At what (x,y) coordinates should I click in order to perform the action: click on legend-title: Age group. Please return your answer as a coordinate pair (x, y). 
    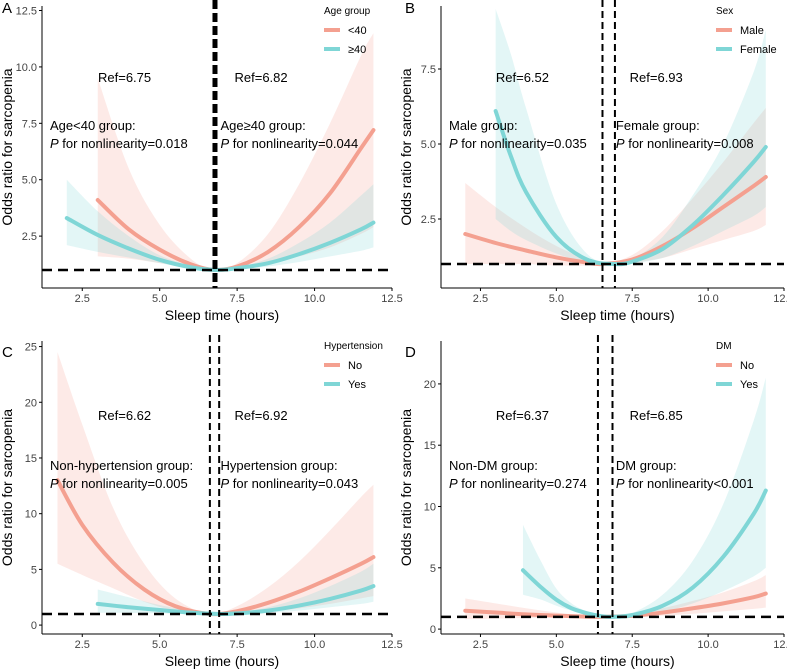
    Looking at the image, I should click on (347, 11).